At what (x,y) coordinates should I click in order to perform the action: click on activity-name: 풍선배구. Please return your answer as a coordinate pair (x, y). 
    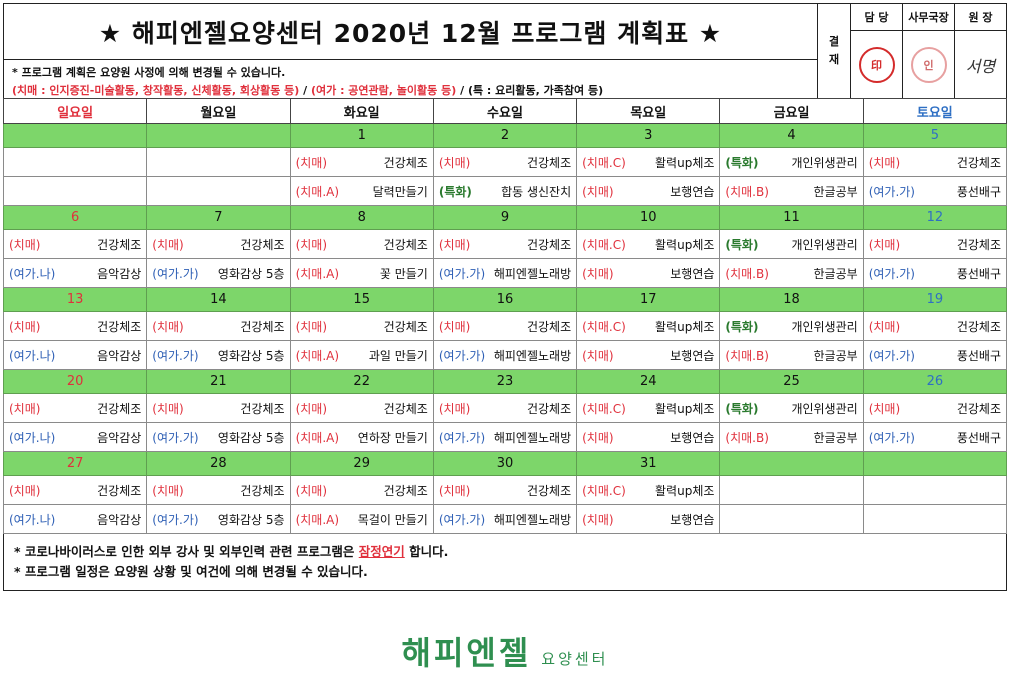
    Looking at the image, I should click on (978, 437).